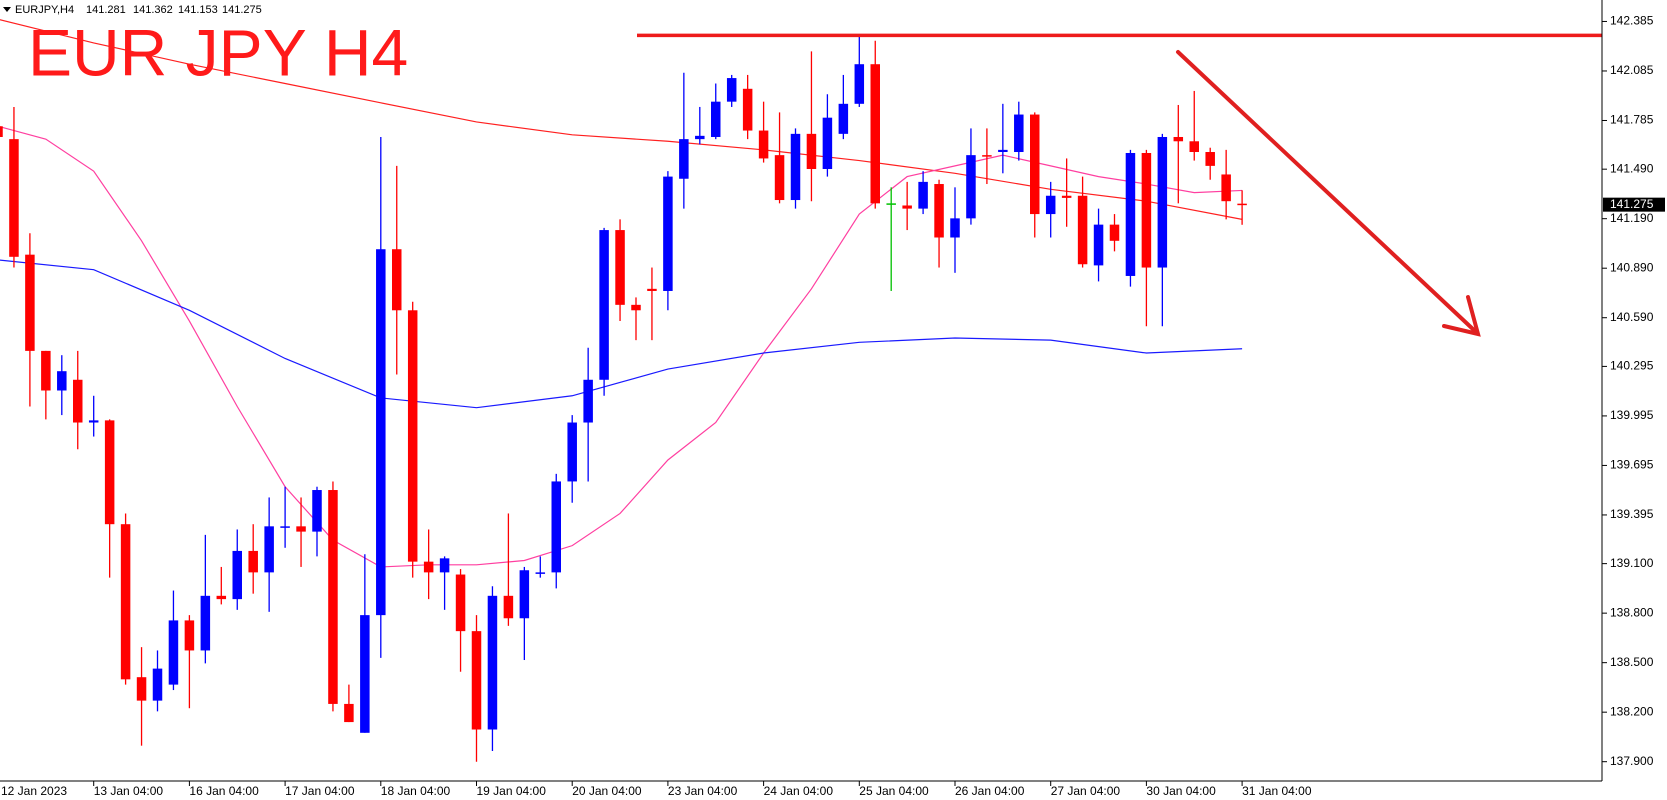 Image resolution: width=1667 pixels, height=800 pixels. I want to click on trend-arrow, so click(1328, 193).